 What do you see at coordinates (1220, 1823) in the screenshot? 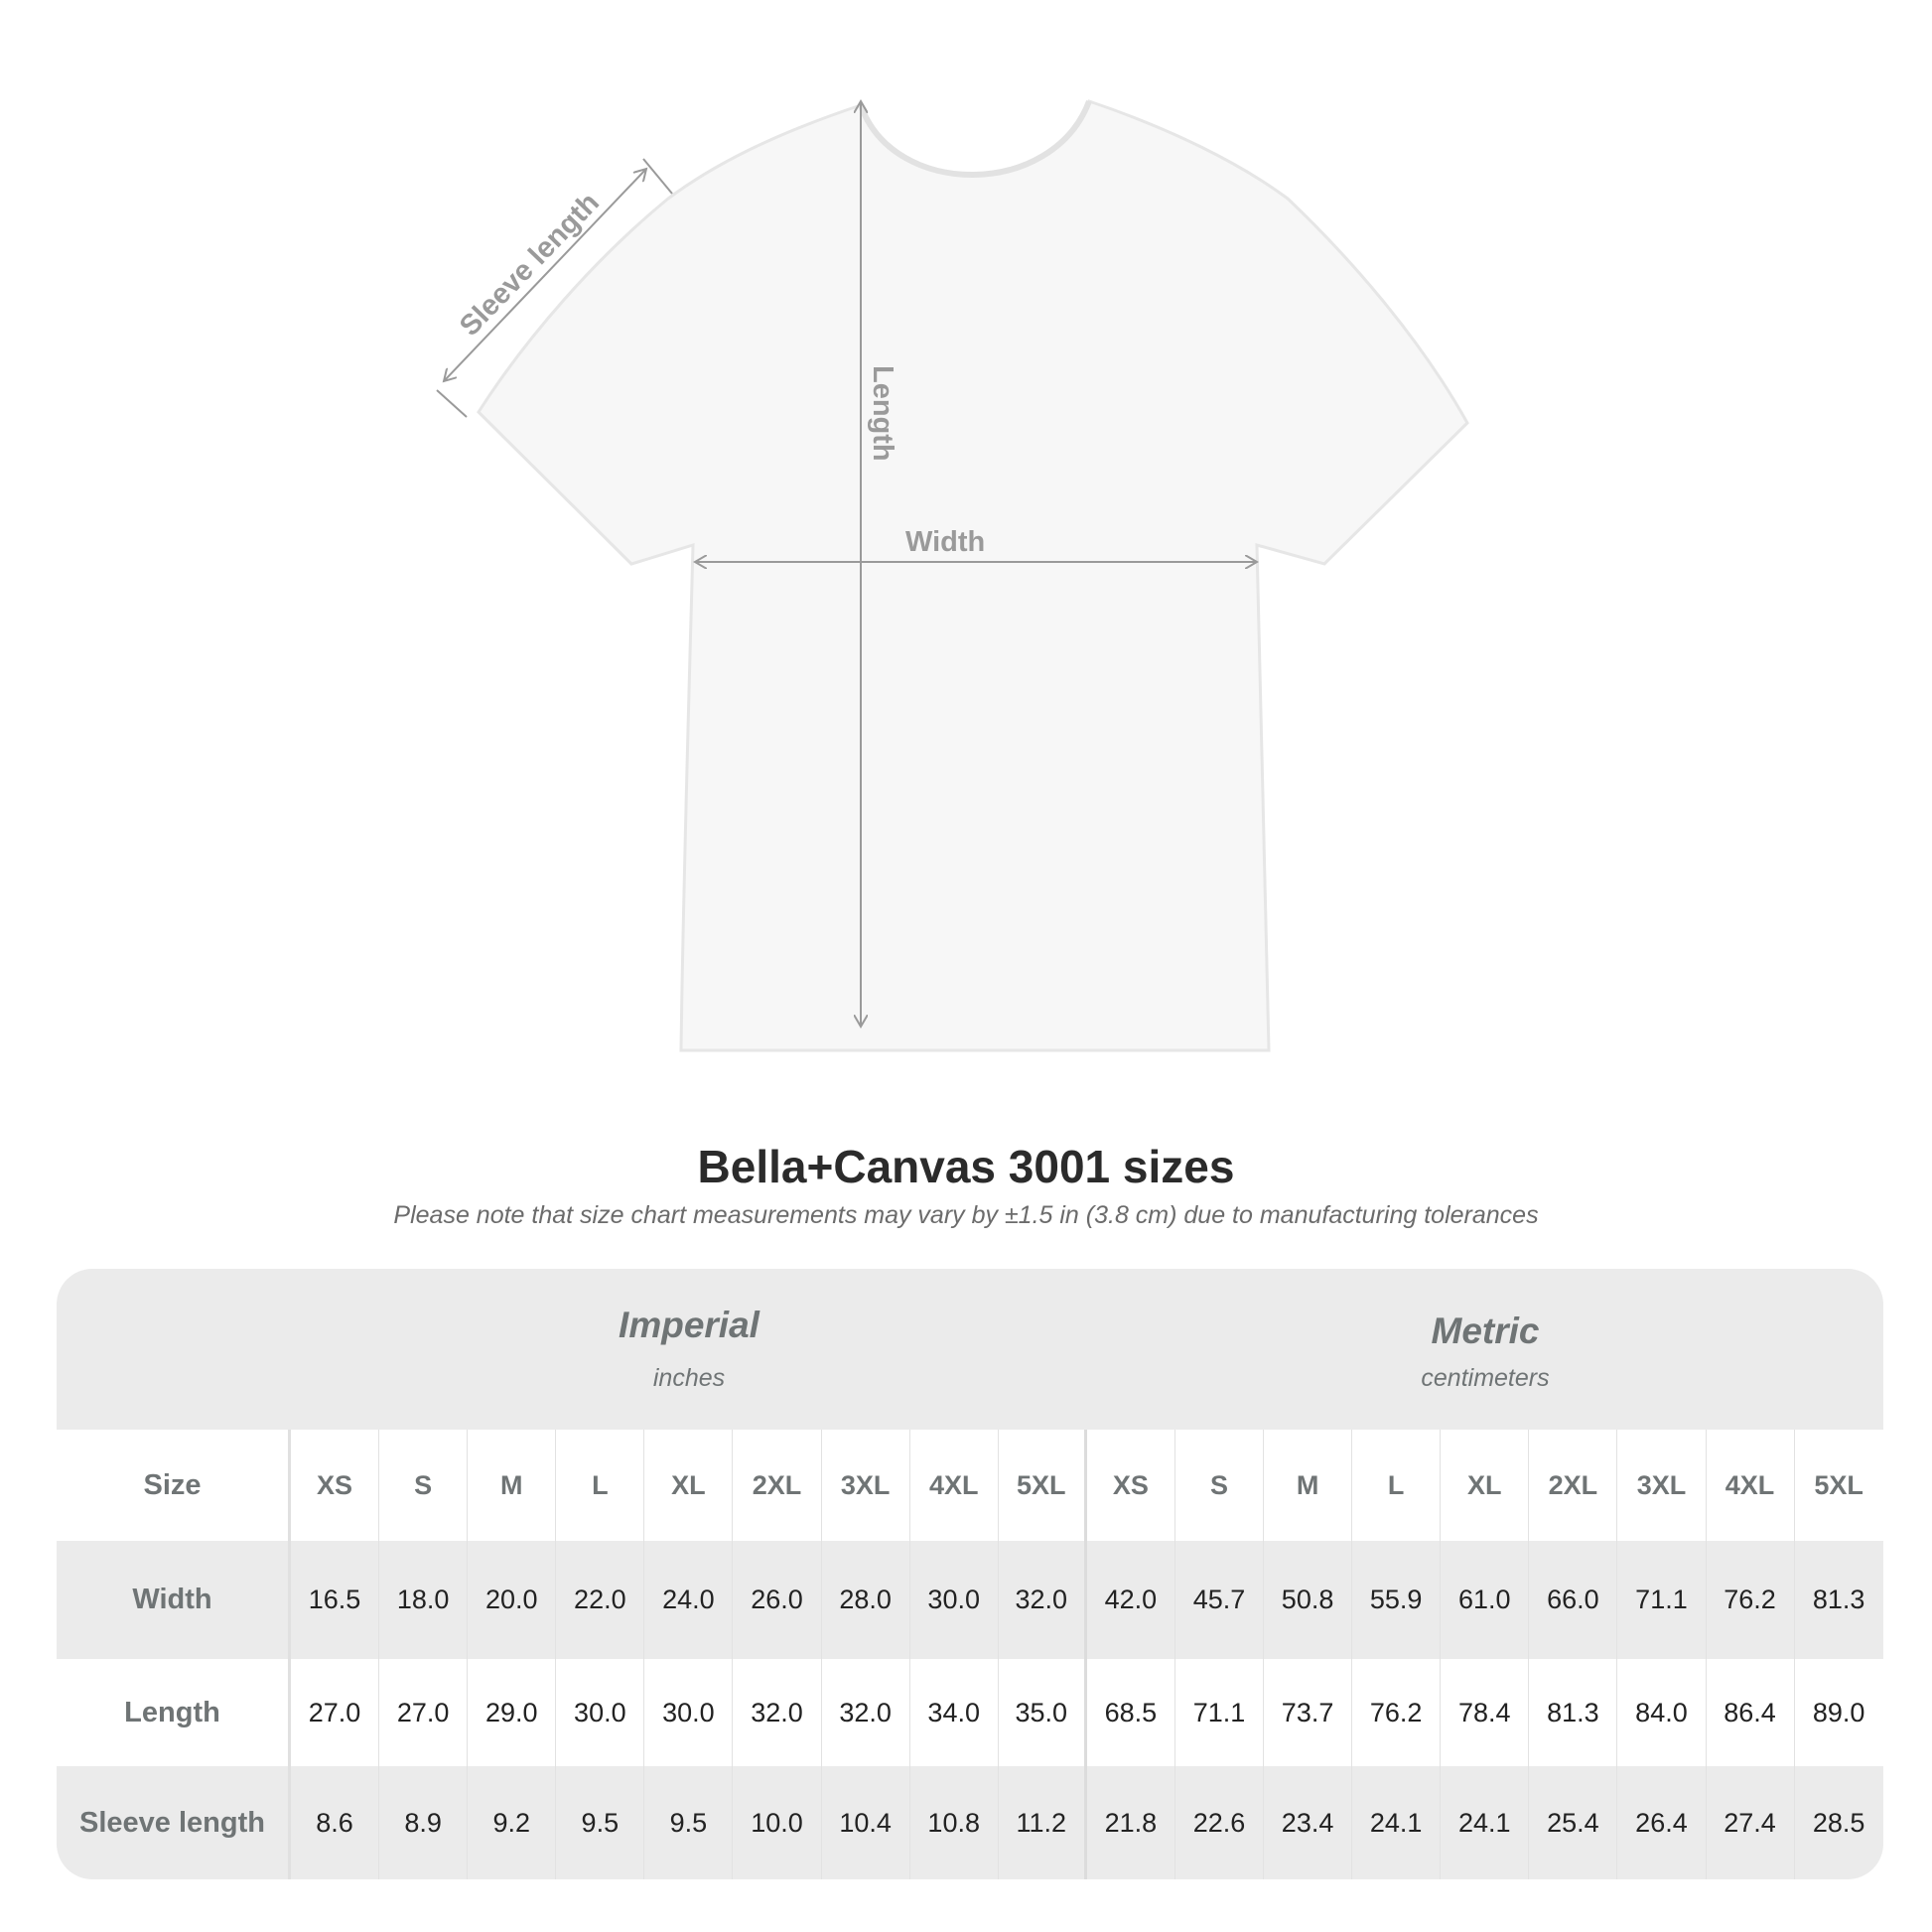
I see `table-cell: 22.6` at bounding box center [1220, 1823].